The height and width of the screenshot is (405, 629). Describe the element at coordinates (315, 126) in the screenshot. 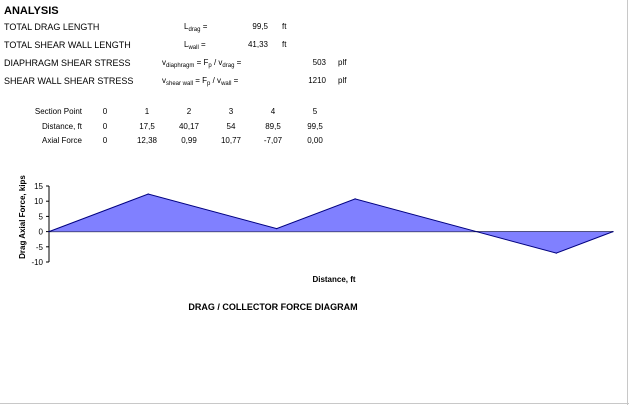

I see `table-cell: 99,5` at that location.